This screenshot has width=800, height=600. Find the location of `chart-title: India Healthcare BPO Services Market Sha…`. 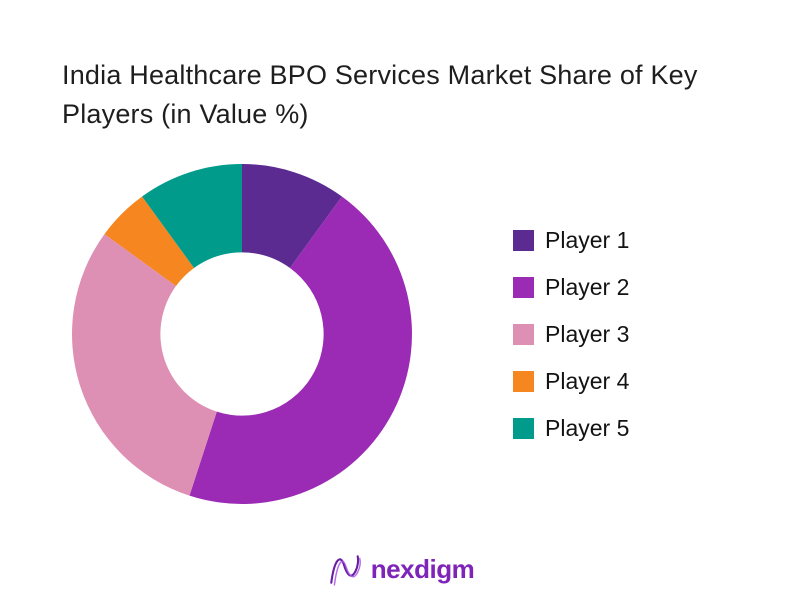

chart-title: India Healthcare BPO Services Market Sha… is located at coordinates (407, 95).